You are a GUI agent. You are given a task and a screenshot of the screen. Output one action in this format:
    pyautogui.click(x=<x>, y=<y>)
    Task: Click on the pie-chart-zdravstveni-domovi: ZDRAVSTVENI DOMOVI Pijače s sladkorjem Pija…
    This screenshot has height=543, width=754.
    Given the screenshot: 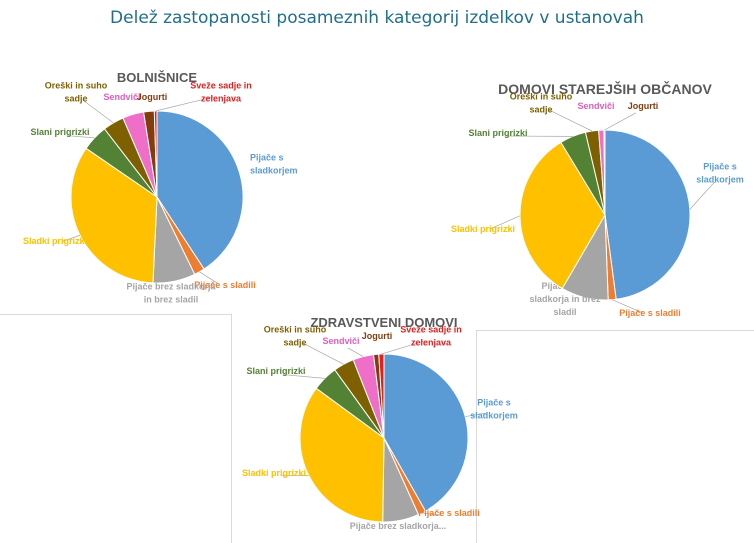 What is the action you would take?
    pyautogui.click(x=380, y=423)
    